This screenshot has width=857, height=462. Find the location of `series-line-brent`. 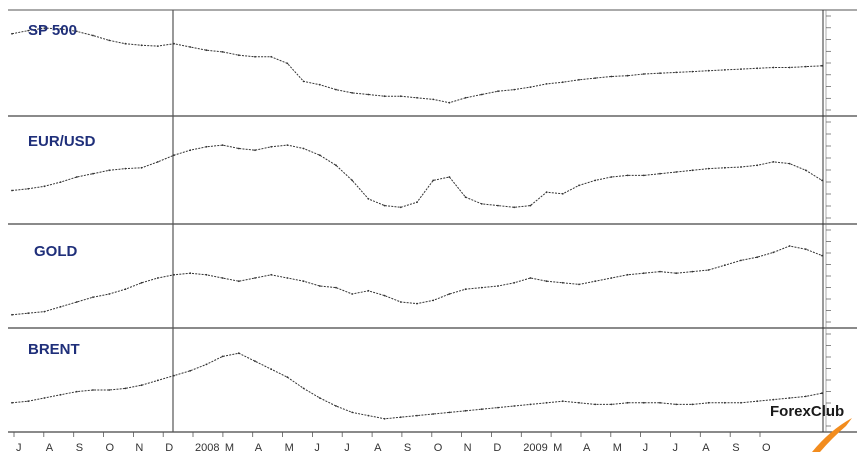

series-line-brent is located at coordinates (417, 386).